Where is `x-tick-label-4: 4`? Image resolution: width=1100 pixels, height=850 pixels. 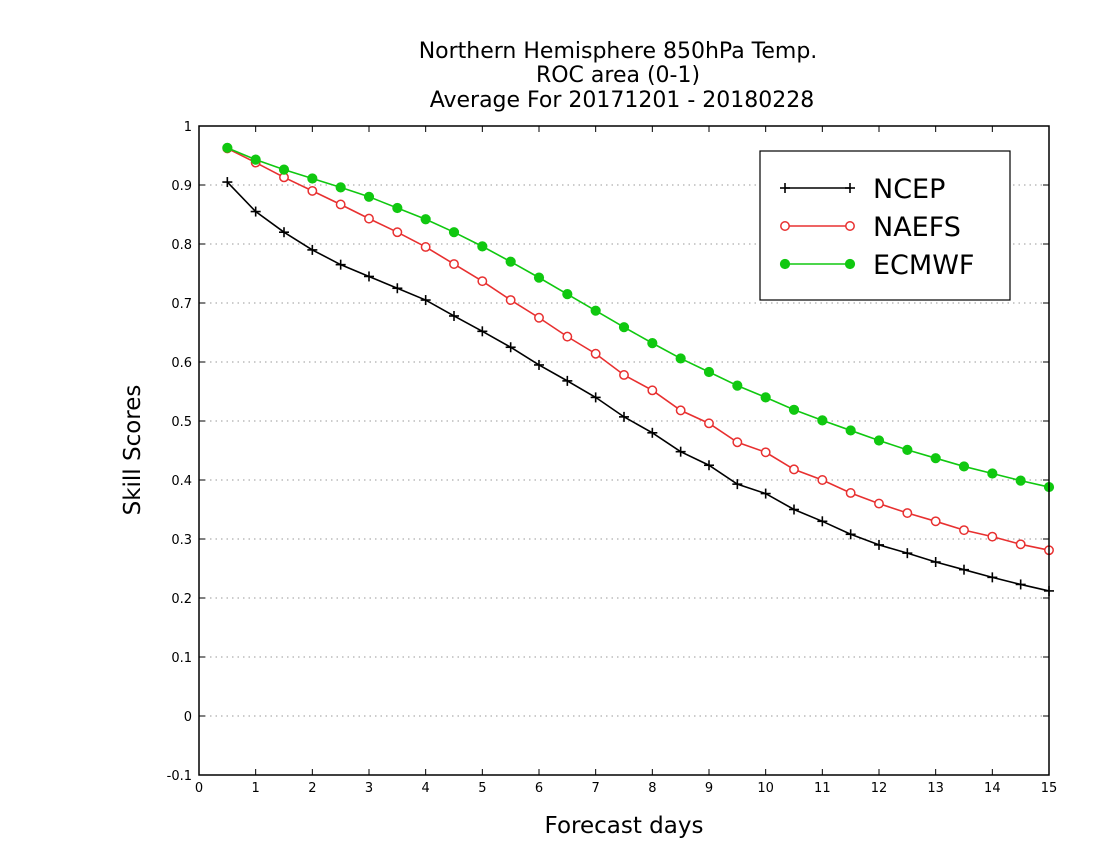
x-tick-label-4: 4 is located at coordinates (426, 788).